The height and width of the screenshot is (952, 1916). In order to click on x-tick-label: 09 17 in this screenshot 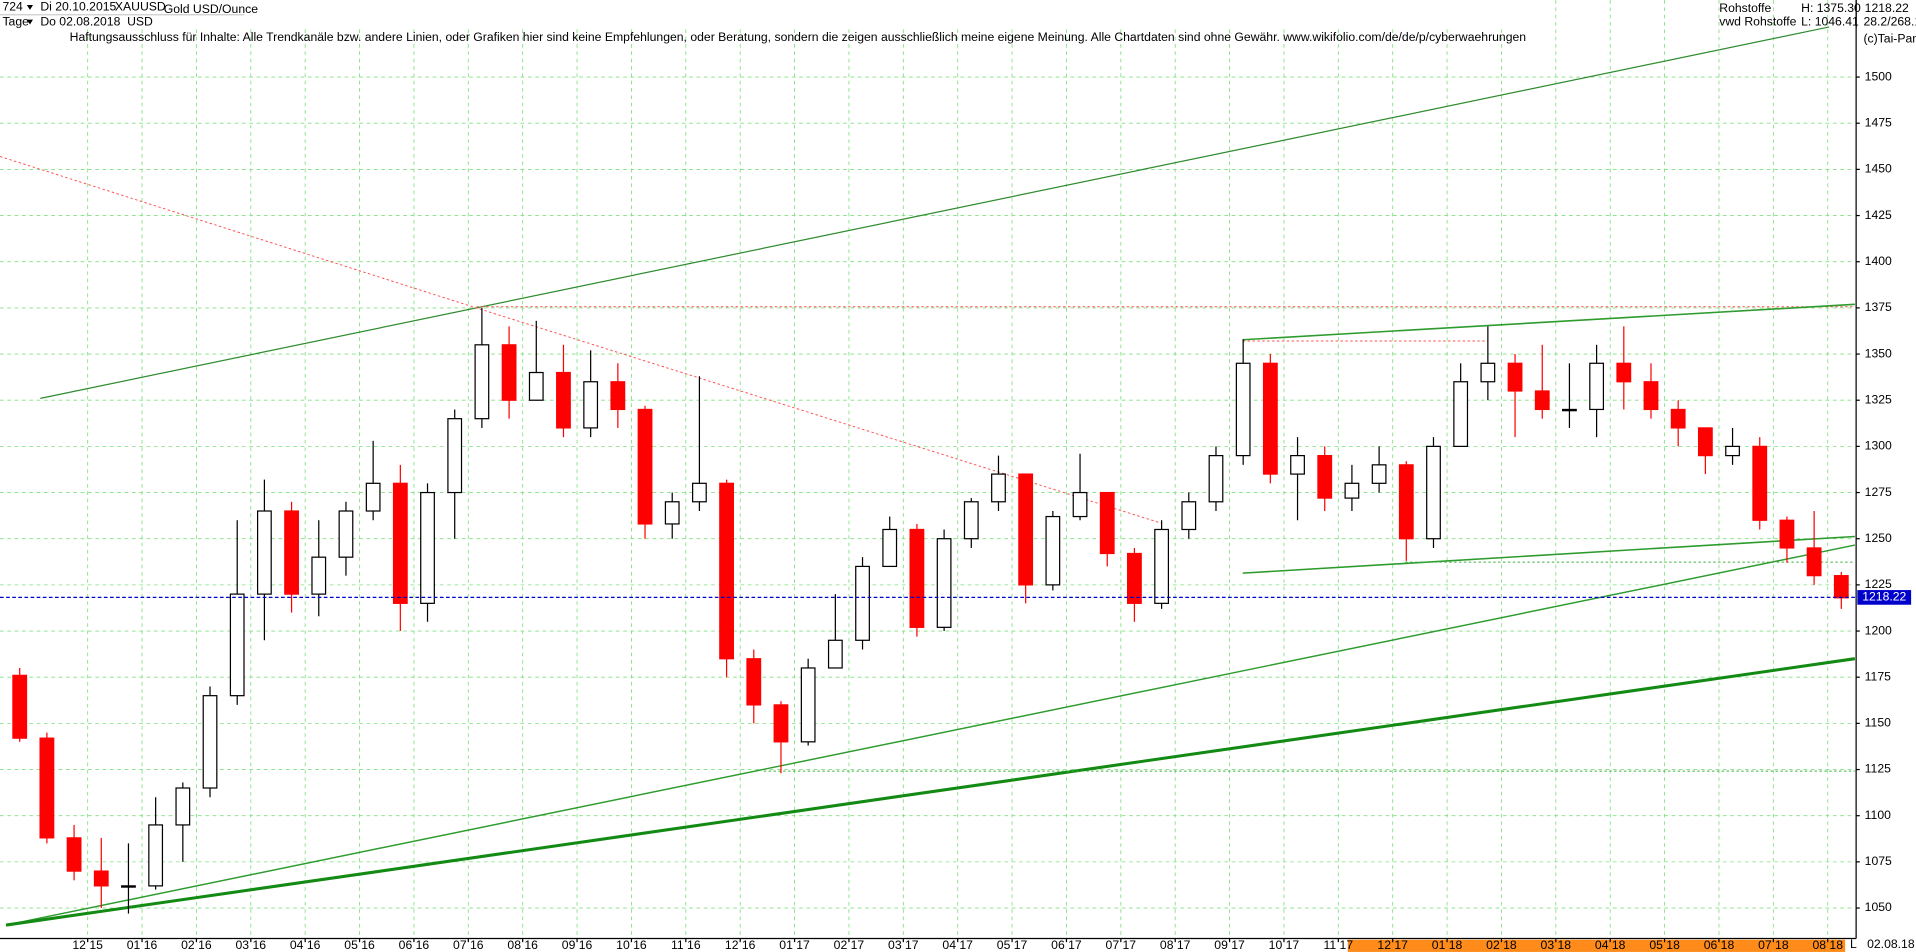, I will do `click(1229, 945)`.